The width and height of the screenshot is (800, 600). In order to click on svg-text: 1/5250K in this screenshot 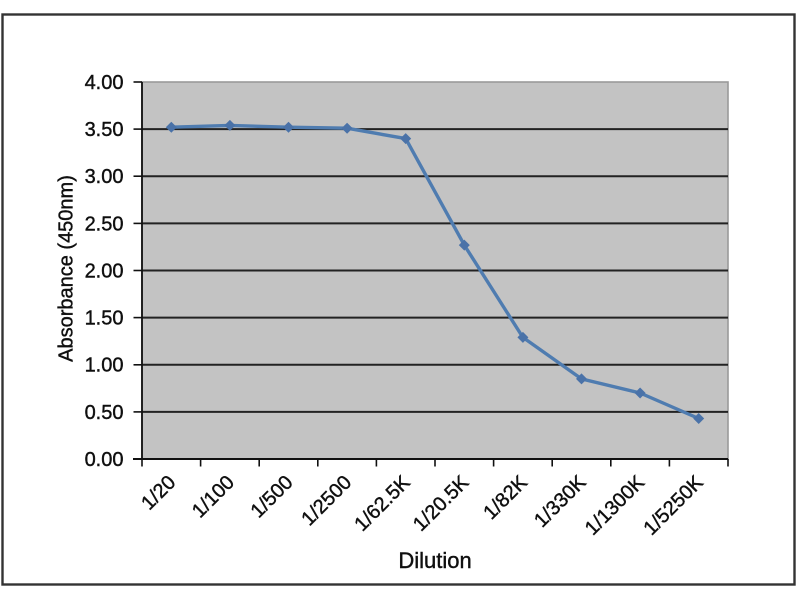, I will do `click(673, 505)`.